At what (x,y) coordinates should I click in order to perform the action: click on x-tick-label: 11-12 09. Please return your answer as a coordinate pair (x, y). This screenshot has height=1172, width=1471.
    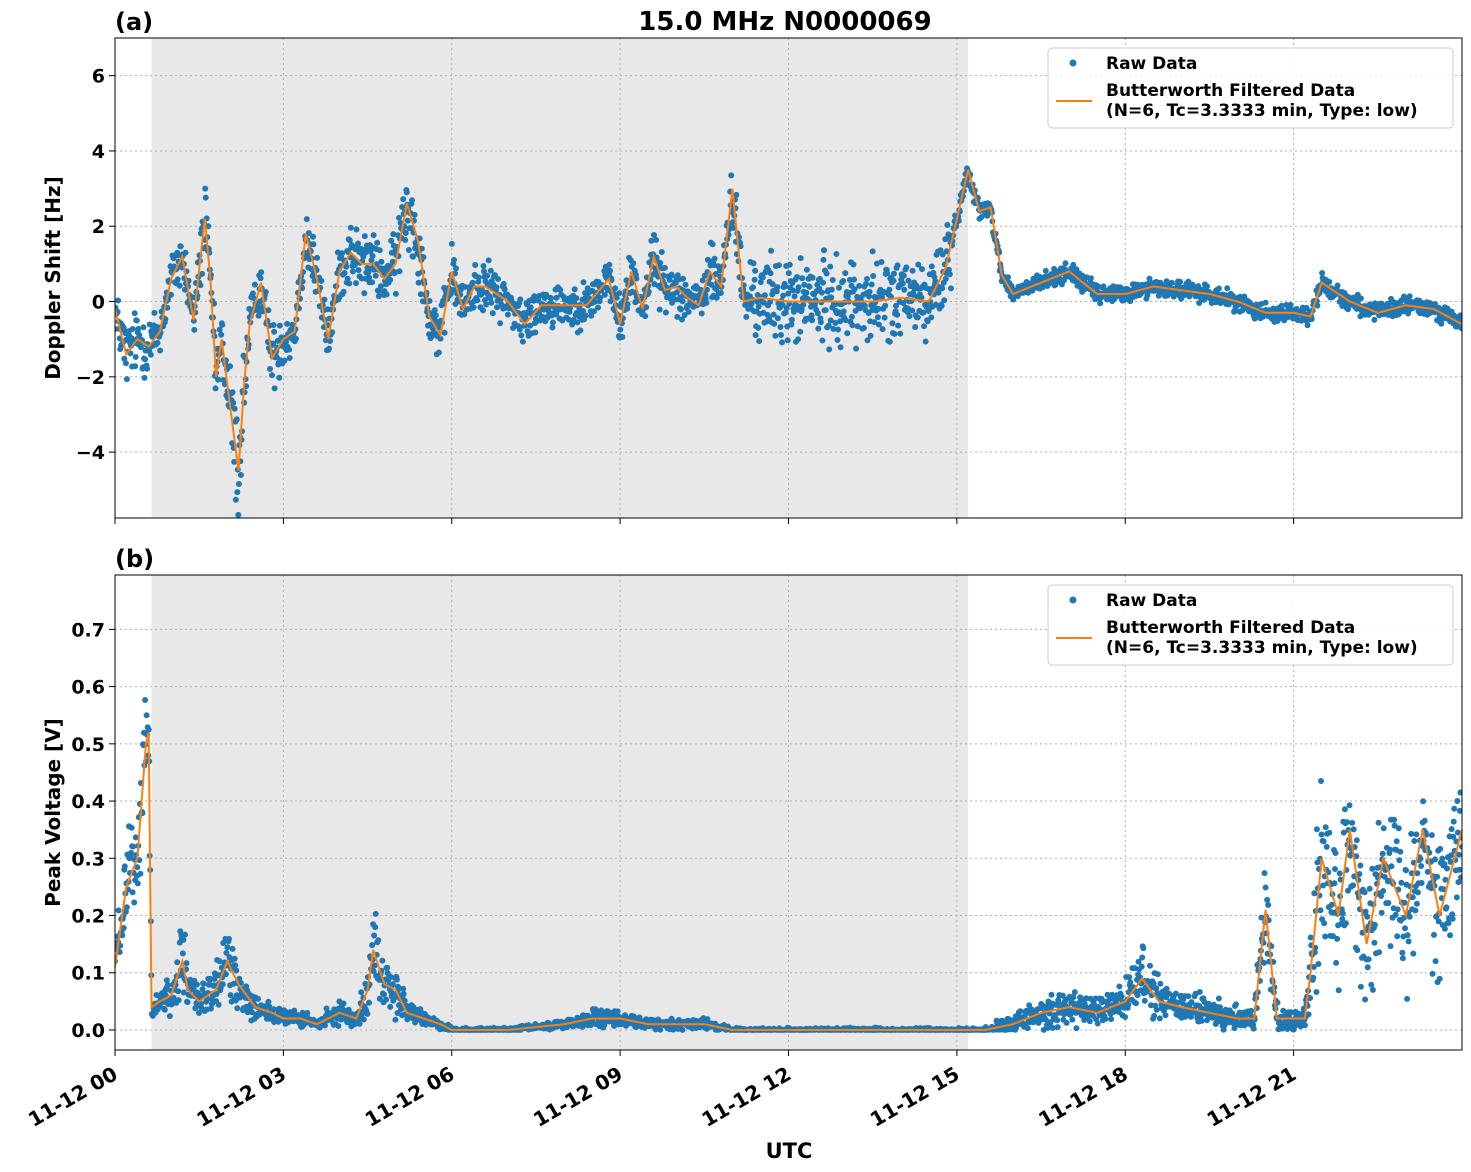
    Looking at the image, I should click on (578, 1097).